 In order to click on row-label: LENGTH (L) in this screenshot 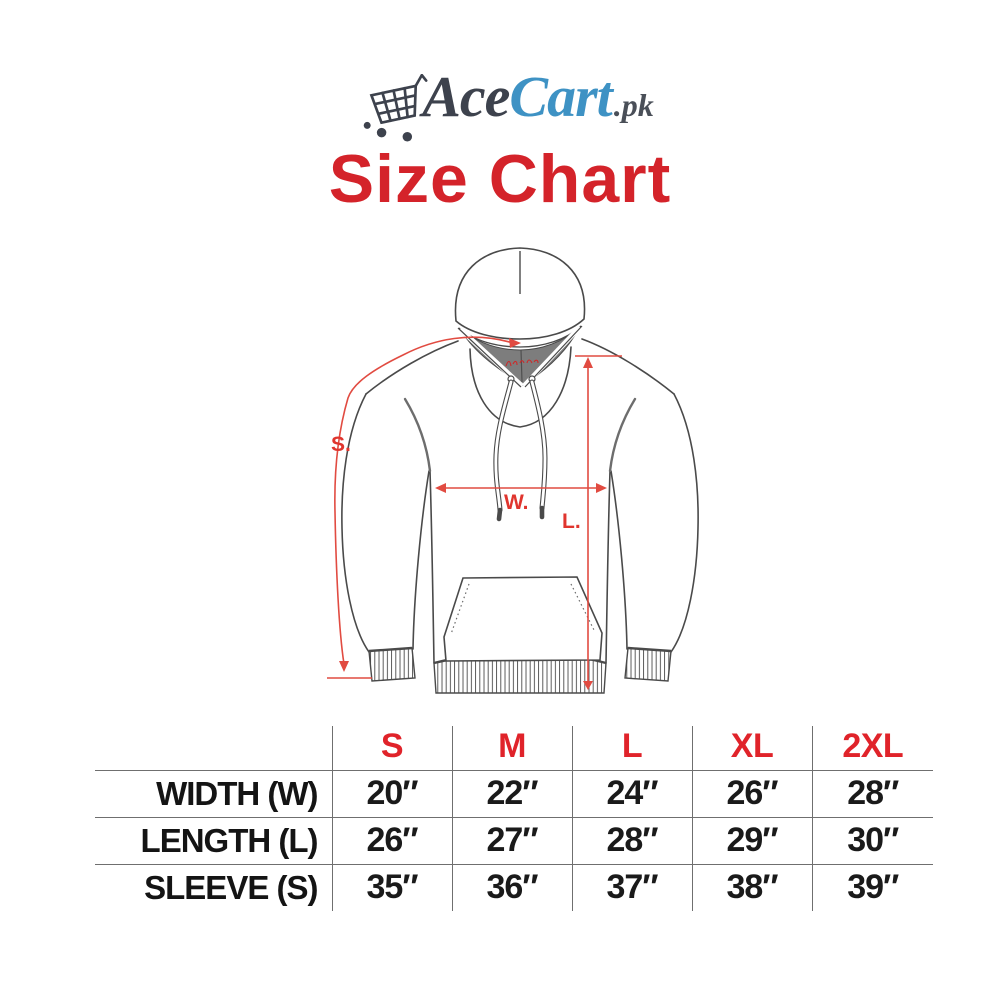, I will do `click(213, 840)`.